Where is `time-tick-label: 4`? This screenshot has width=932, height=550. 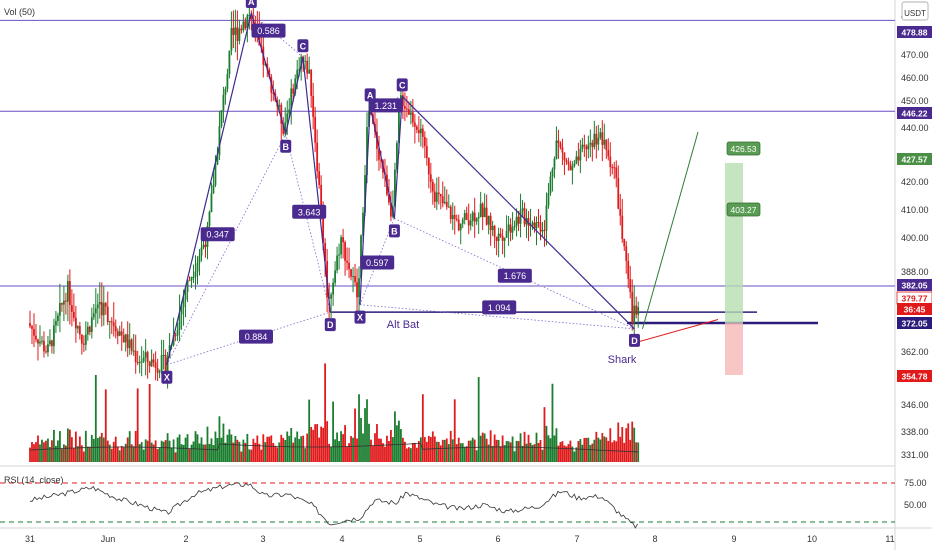
time-tick-label: 4 is located at coordinates (341, 539).